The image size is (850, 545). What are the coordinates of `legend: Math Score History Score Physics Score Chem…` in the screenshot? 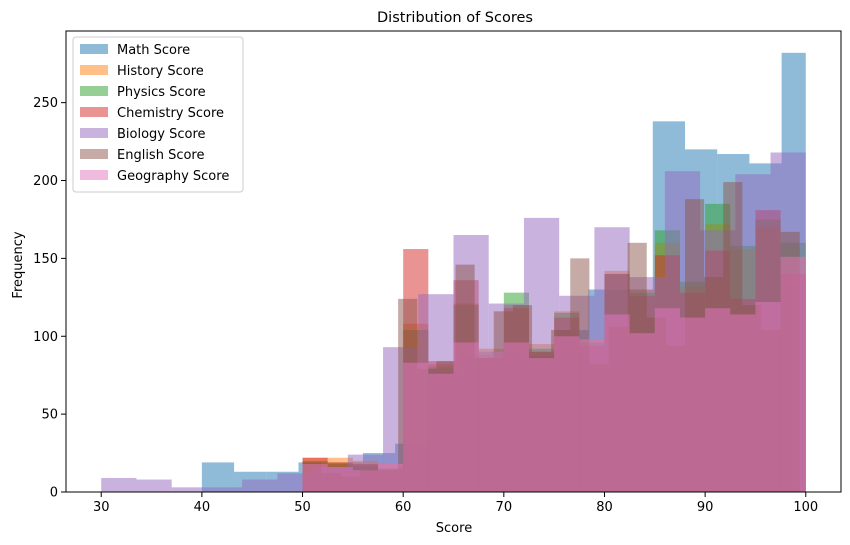 It's located at (158, 114).